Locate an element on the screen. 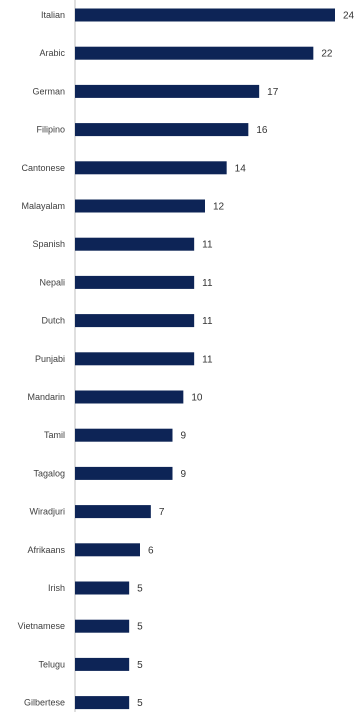 The width and height of the screenshot is (355, 712). bar-vietnamese is located at coordinates (102, 626).